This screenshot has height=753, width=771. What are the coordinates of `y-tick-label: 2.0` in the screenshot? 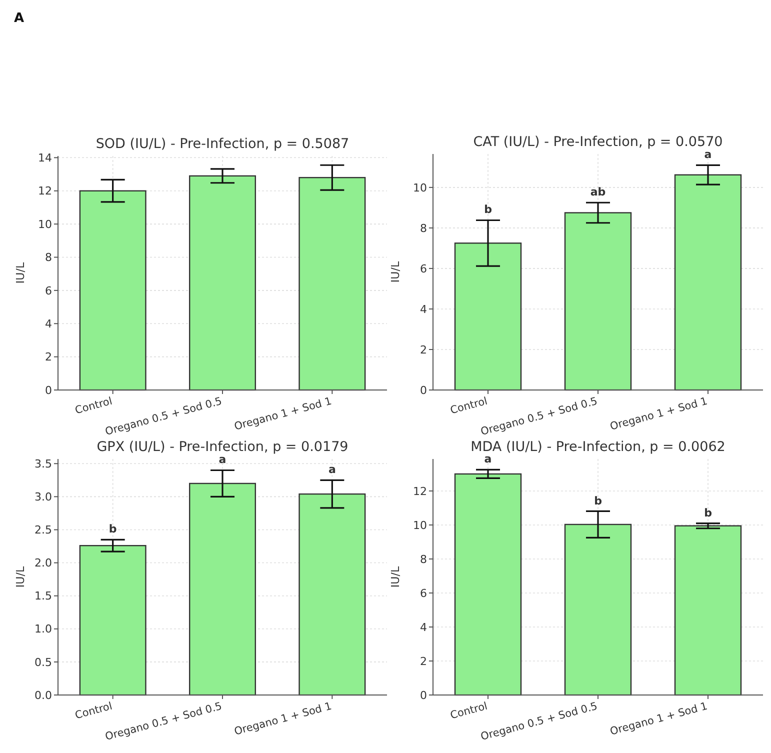 It's located at (43, 563).